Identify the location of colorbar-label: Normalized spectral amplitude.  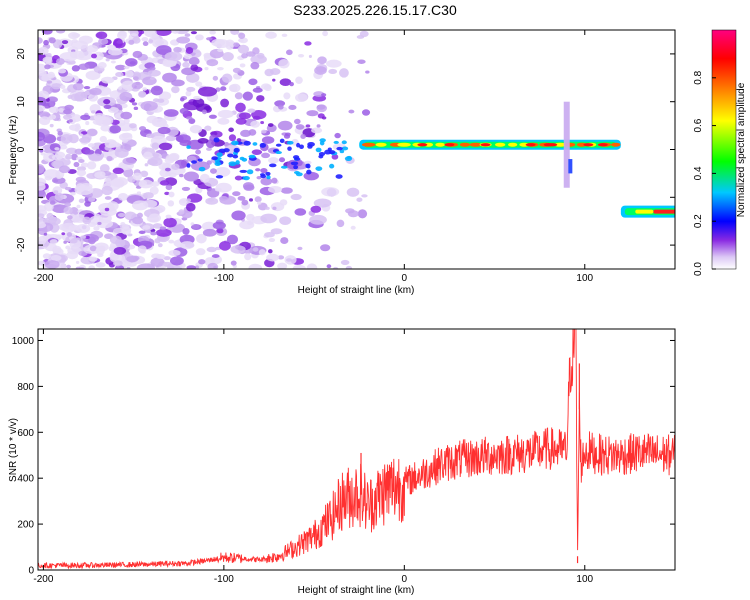
(741, 149).